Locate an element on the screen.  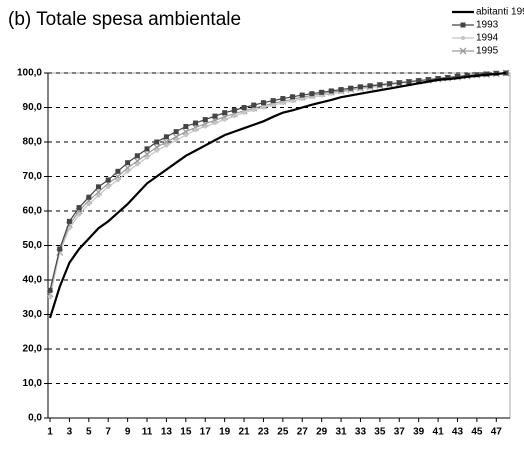
x-tick-label: 39 is located at coordinates (419, 432).